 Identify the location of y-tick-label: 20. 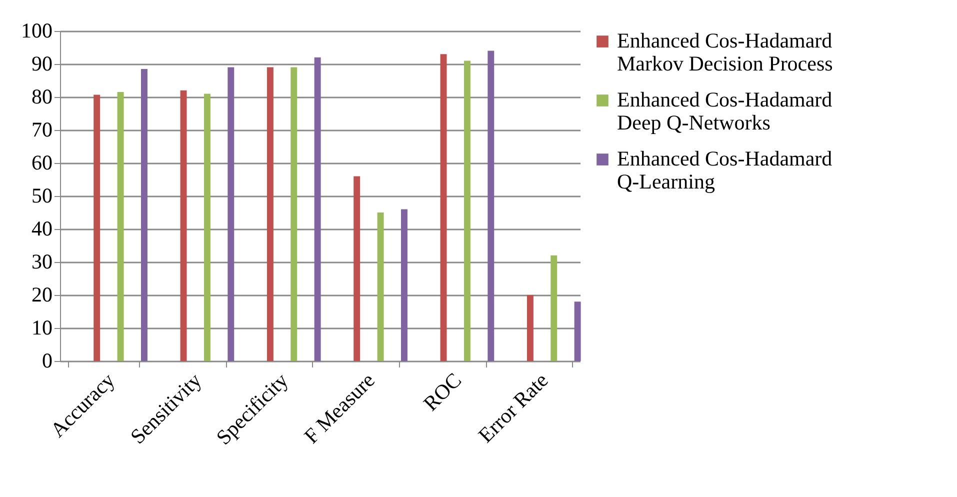
(42, 294).